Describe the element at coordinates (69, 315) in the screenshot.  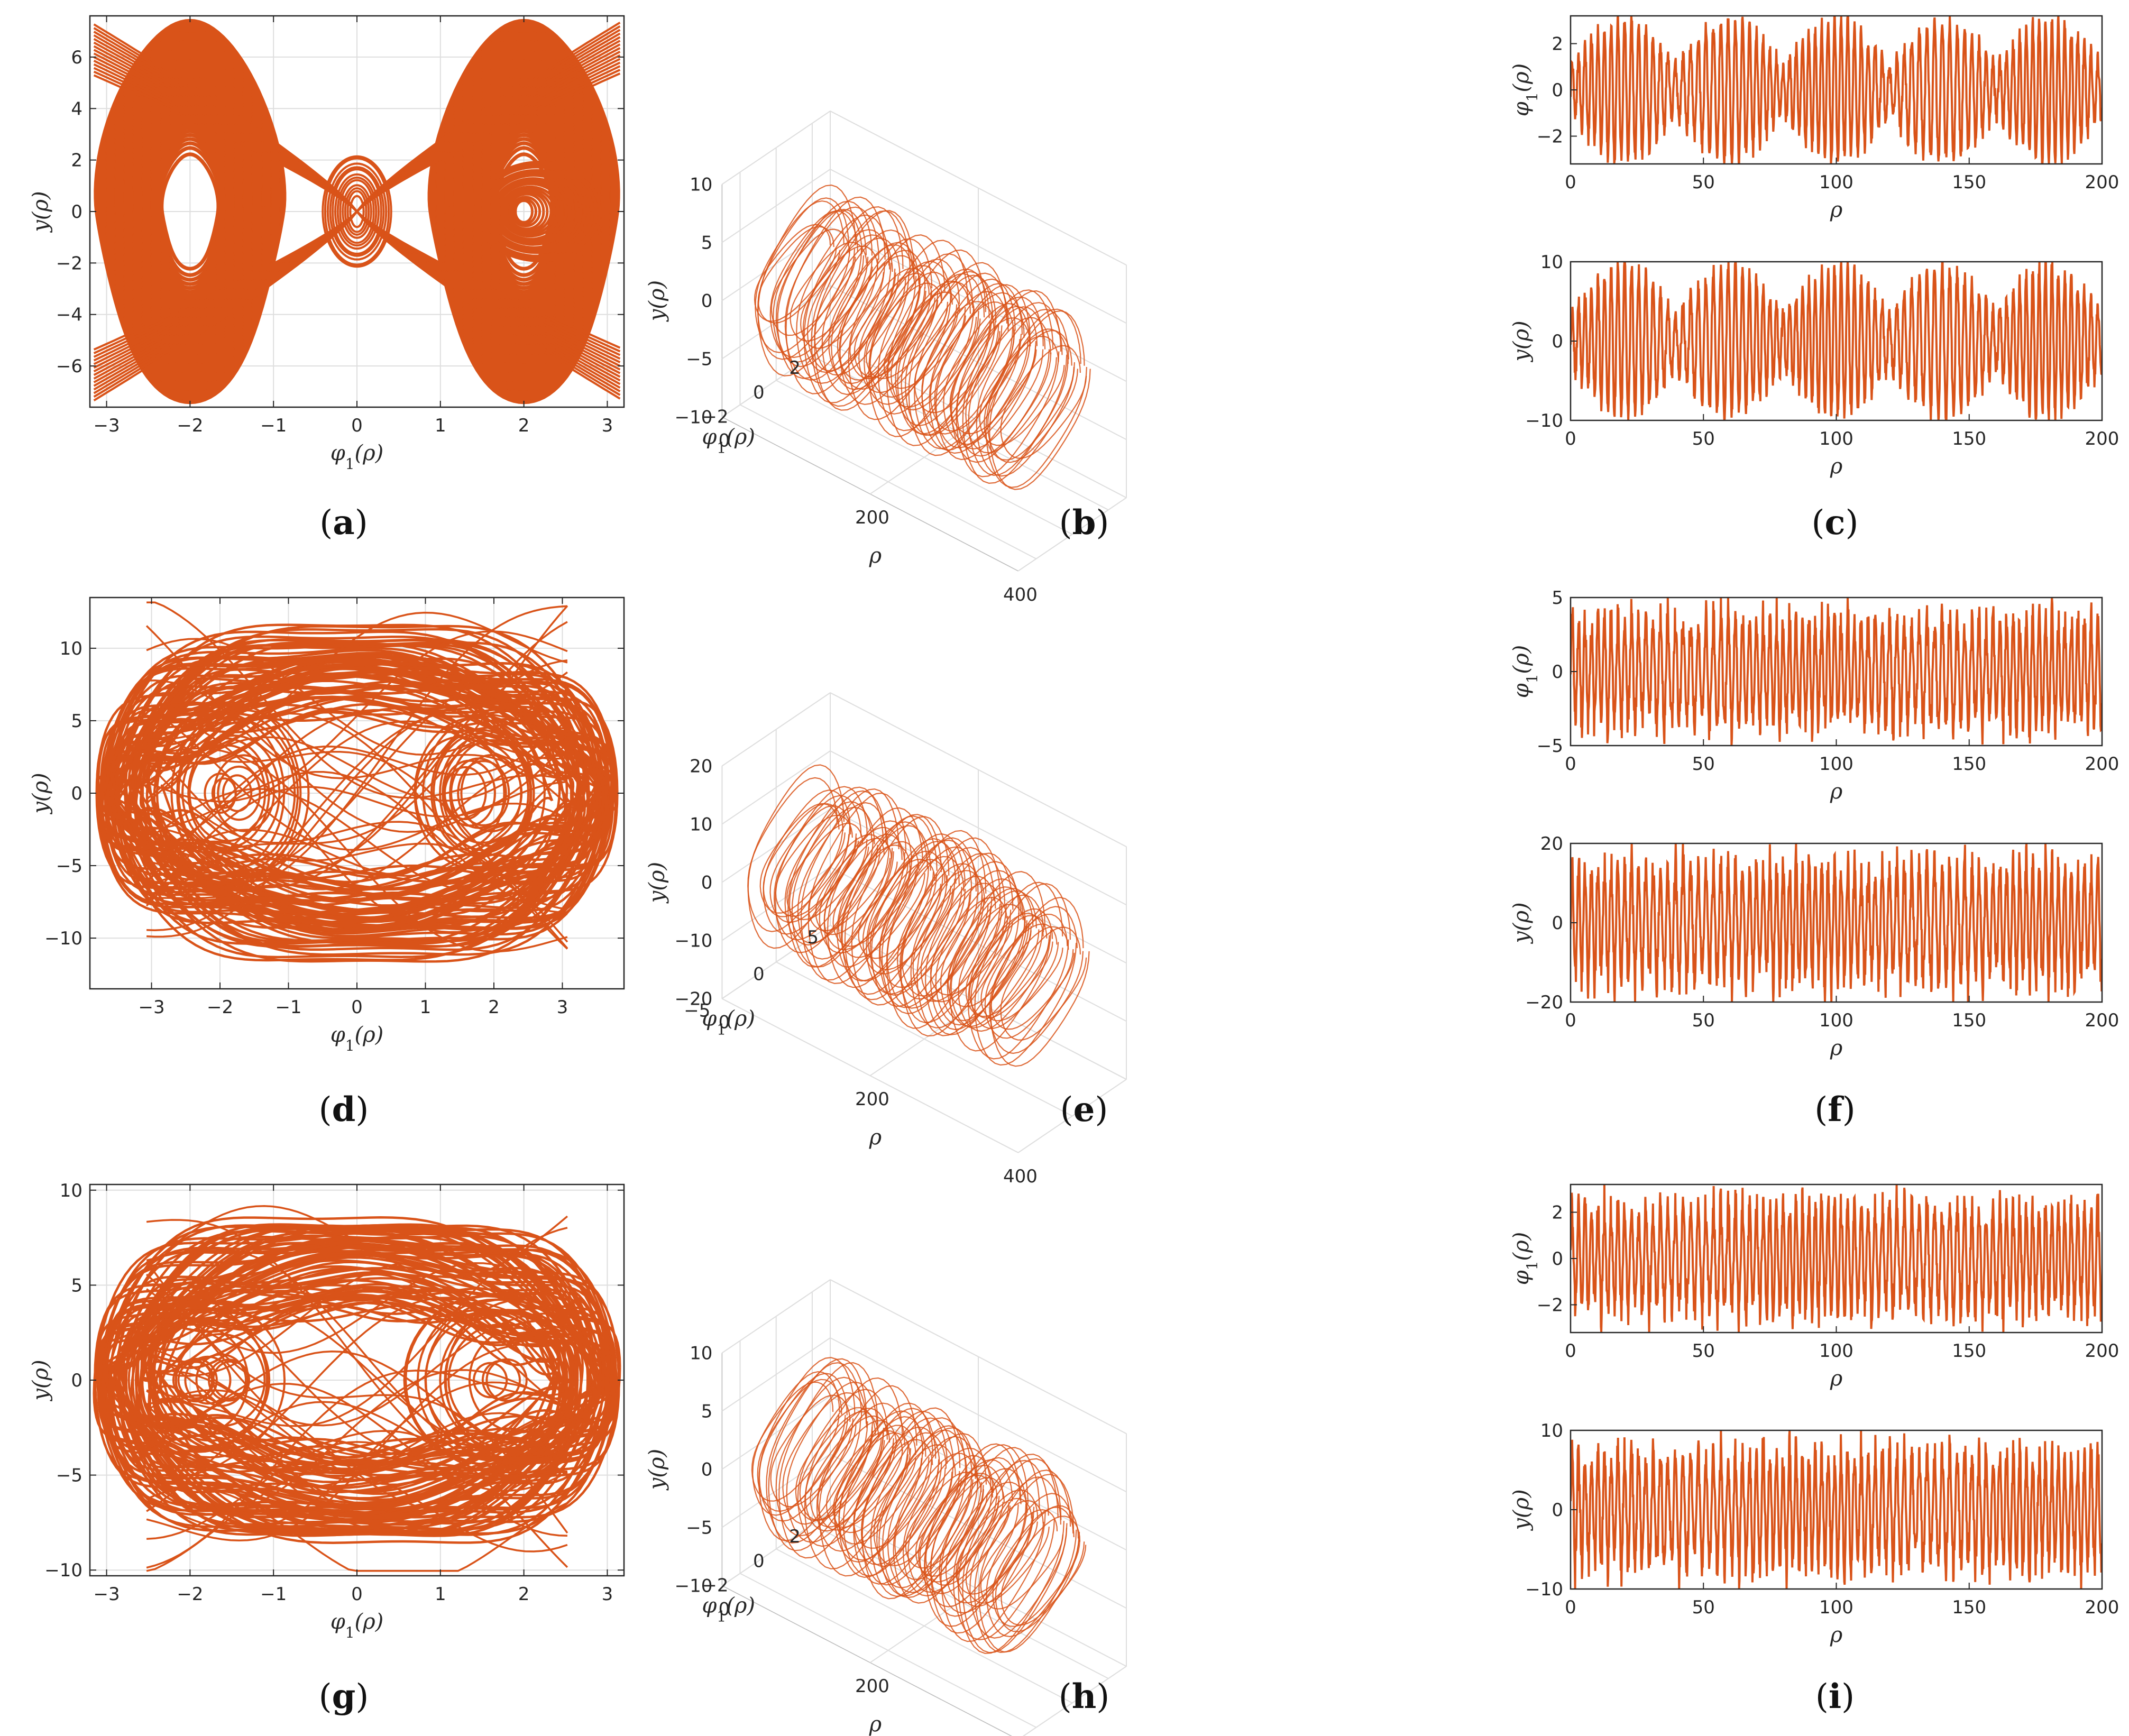
I see `y-tick-label: −4` at that location.